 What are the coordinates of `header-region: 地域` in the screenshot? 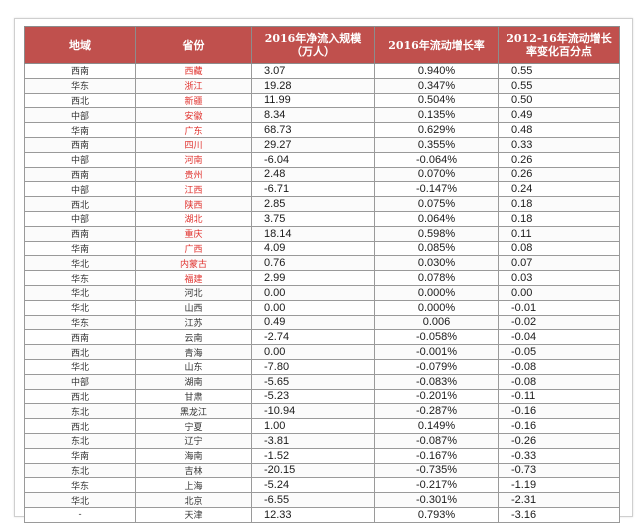 It's located at (80, 45).